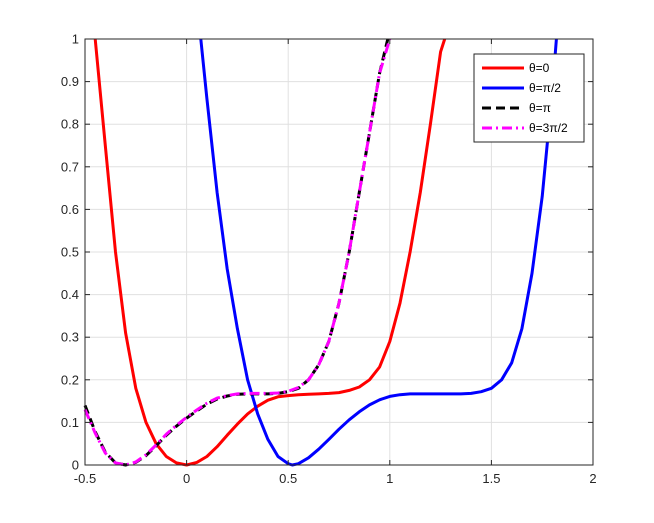 Image resolution: width=654 pixels, height=523 pixels. I want to click on y-tick-label: 0.5, so click(70, 252).